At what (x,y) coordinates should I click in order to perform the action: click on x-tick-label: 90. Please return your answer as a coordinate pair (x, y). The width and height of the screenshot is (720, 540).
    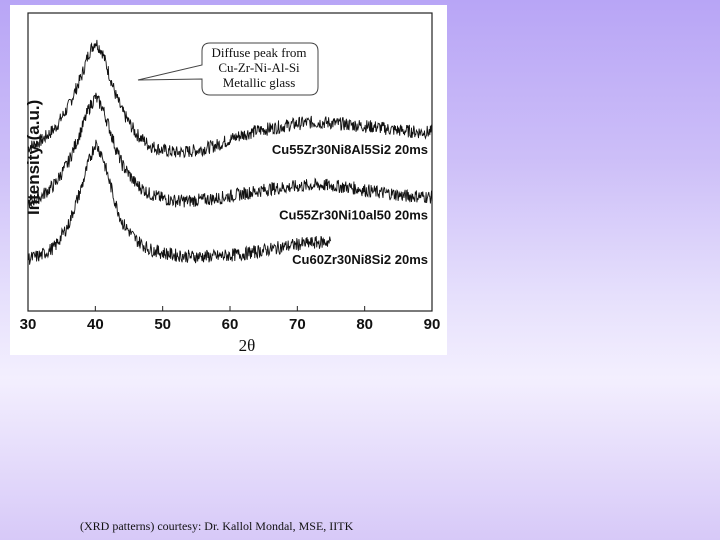
    Looking at the image, I should click on (432, 324).